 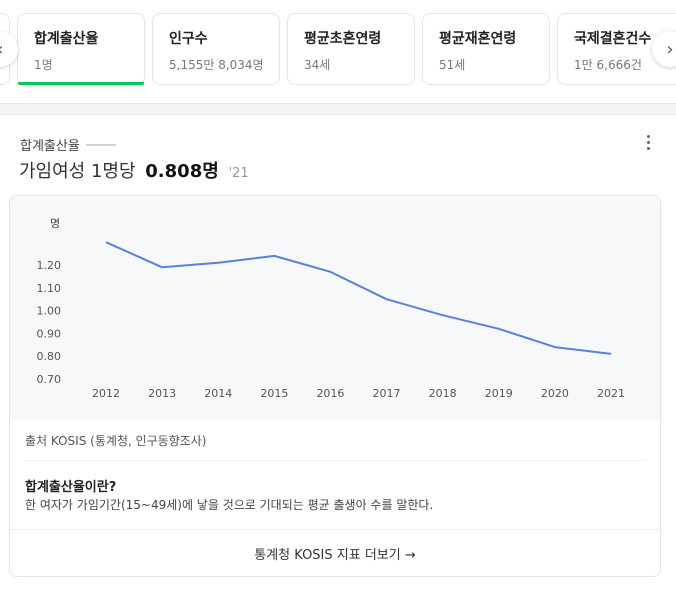 I want to click on y-tick-label: 1.00, so click(x=49, y=311).